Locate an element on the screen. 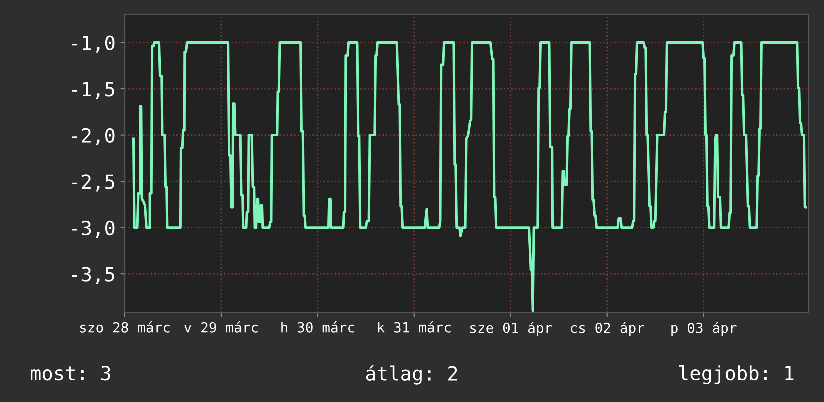  text: legjobb: 1 is located at coordinates (736, 375).